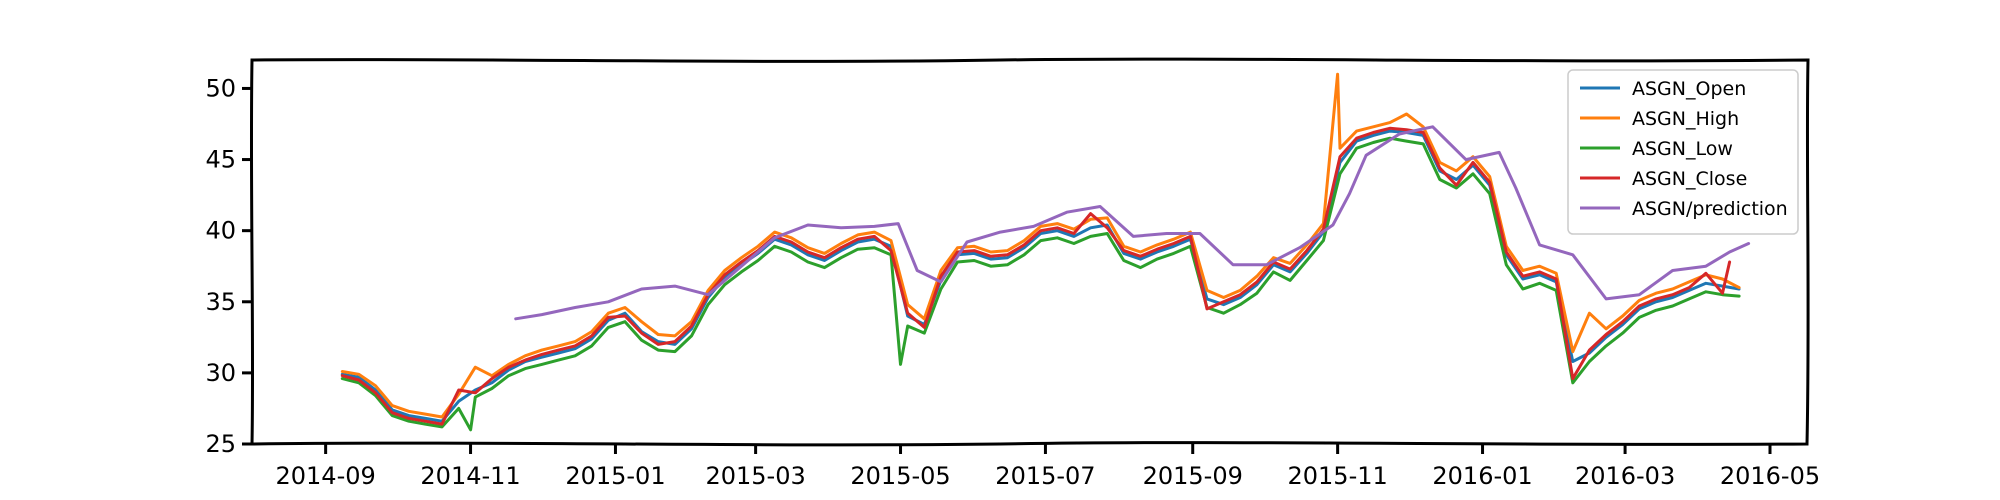  What do you see at coordinates (228, 266) in the screenshot?
I see `y-axis: 25 30 35 40 45 50` at bounding box center [228, 266].